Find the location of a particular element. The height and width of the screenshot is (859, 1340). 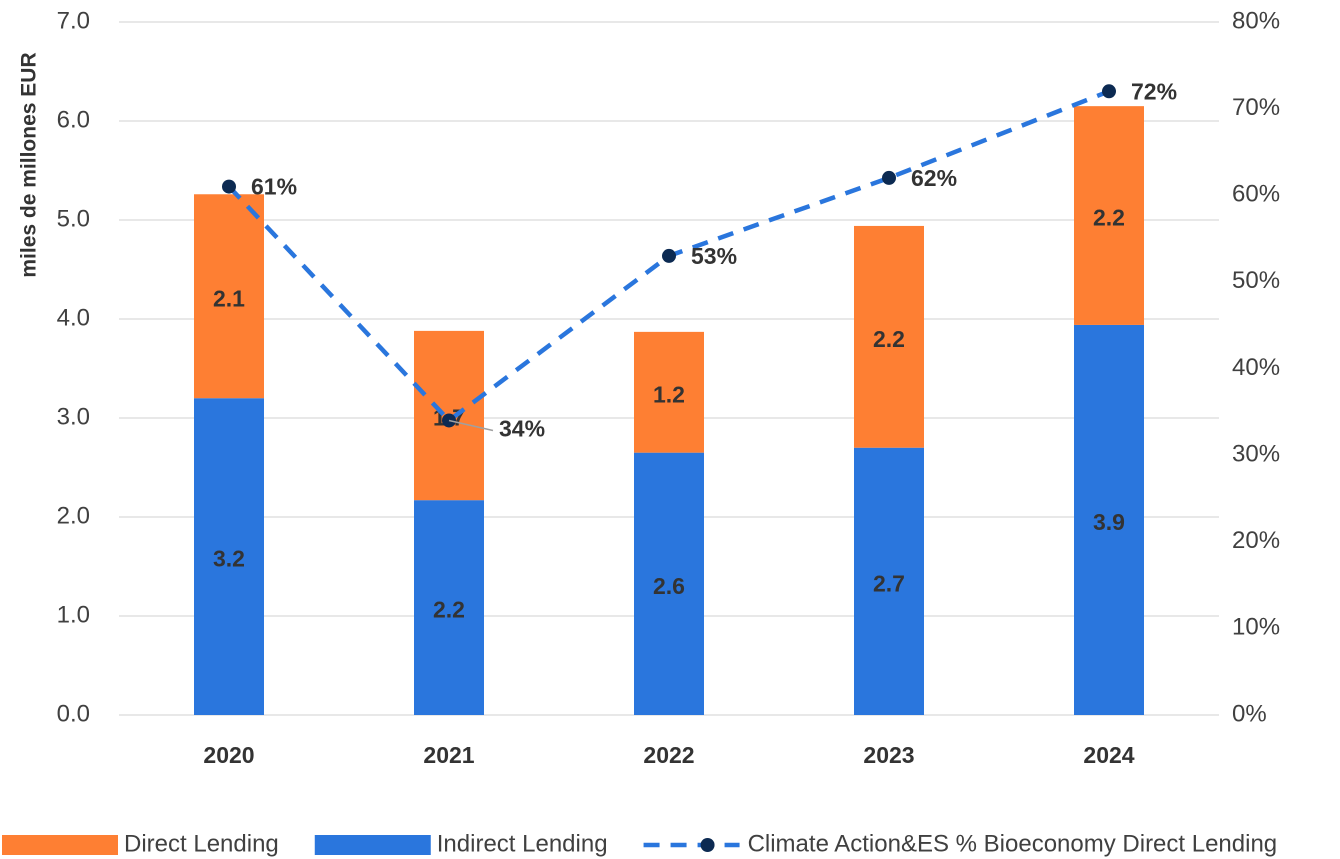

legend-marker is located at coordinates (707, 845).